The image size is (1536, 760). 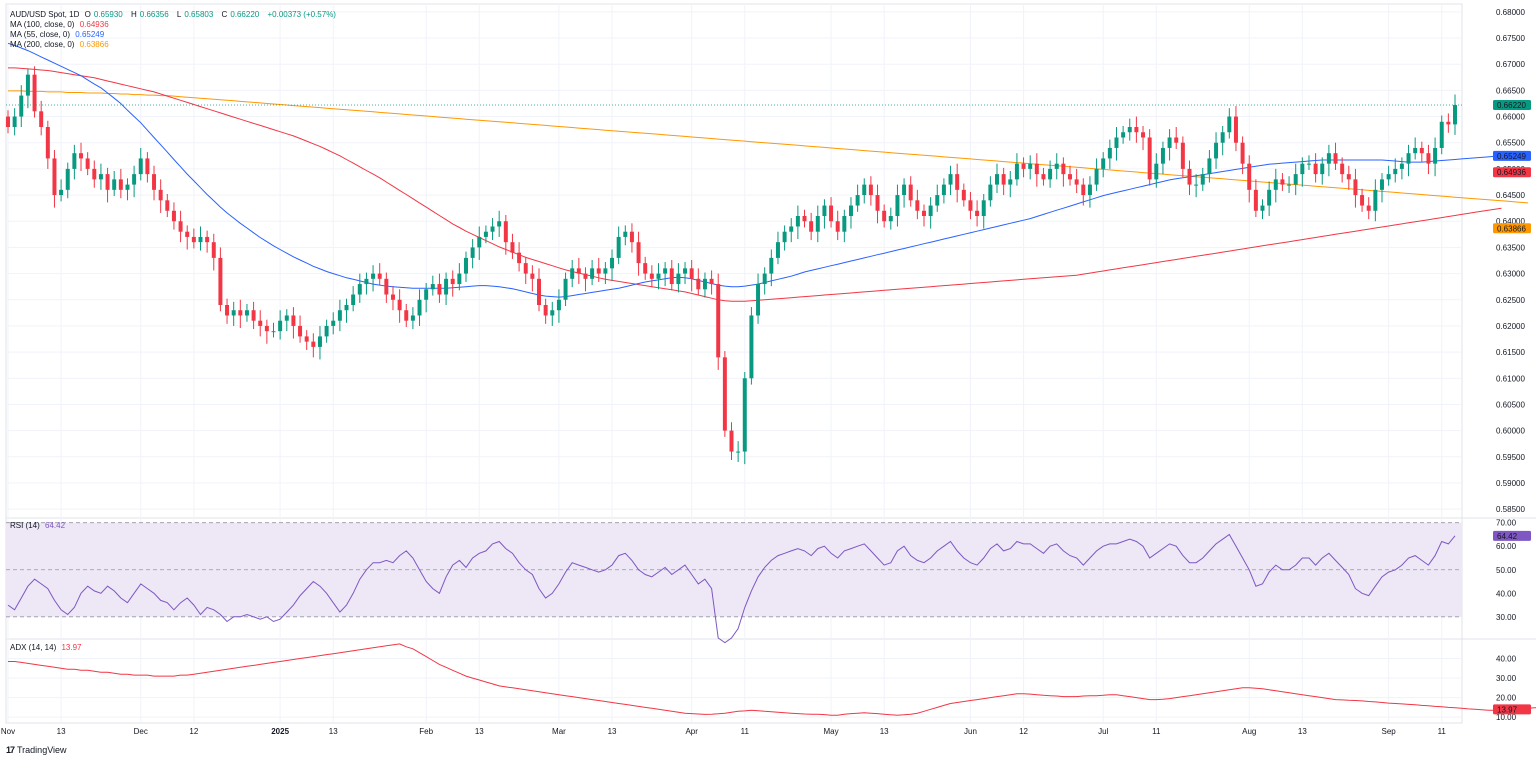 I want to click on price-tick-label: 0.66500, so click(x=1510, y=90).